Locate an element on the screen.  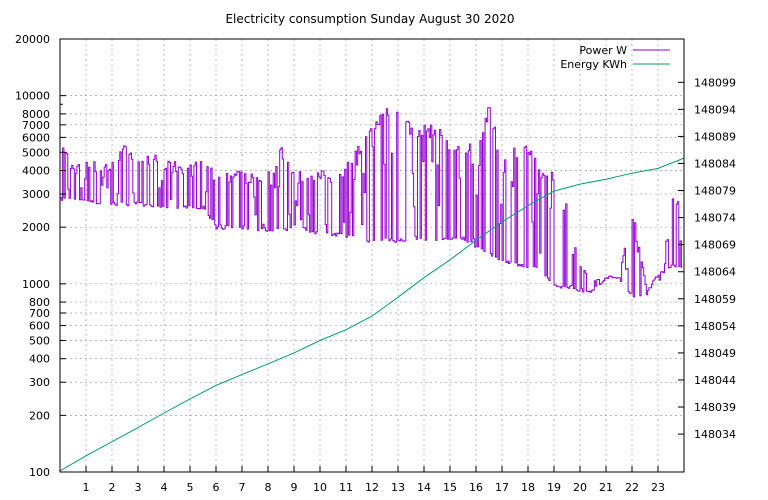
y2-tick-label: 148094 is located at coordinates (715, 109).